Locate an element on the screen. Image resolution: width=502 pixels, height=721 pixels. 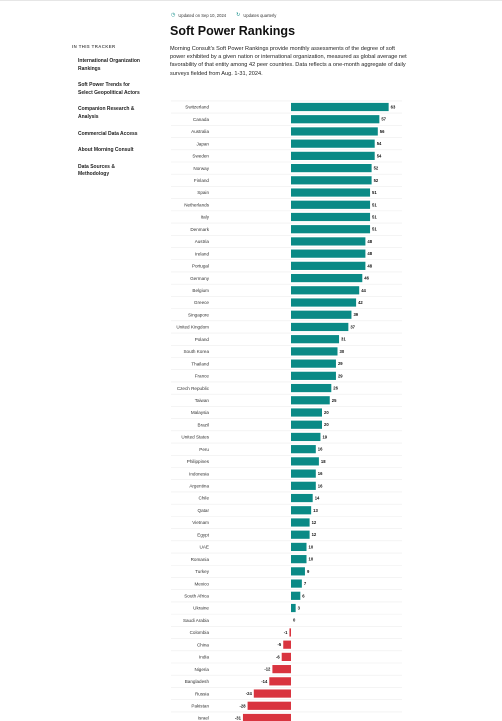
value-label-greece: 42 is located at coordinates (360, 302).